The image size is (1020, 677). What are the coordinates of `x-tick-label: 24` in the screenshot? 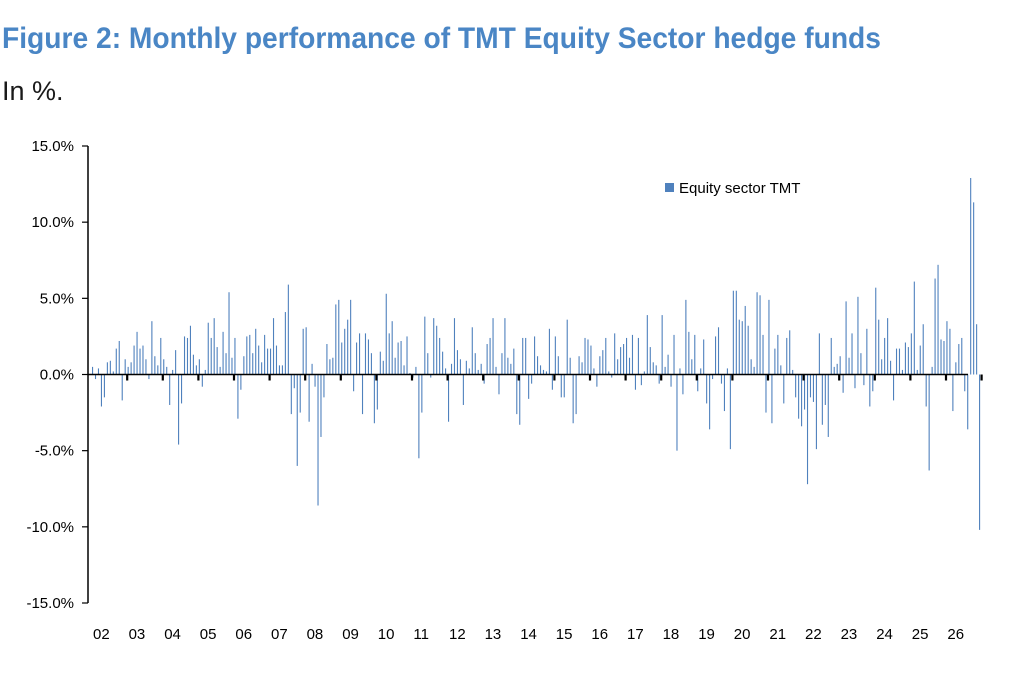 It's located at (884, 634).